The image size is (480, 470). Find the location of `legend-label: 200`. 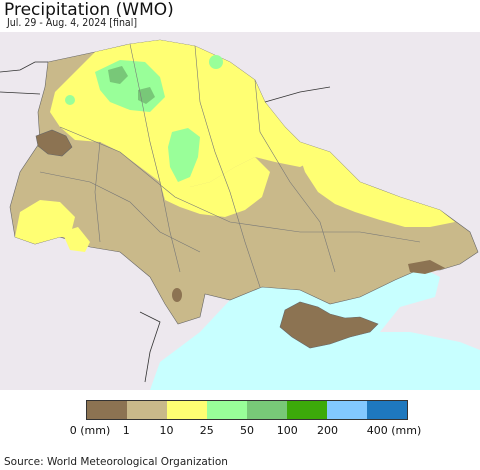

legend-label: 200 is located at coordinates (327, 430).